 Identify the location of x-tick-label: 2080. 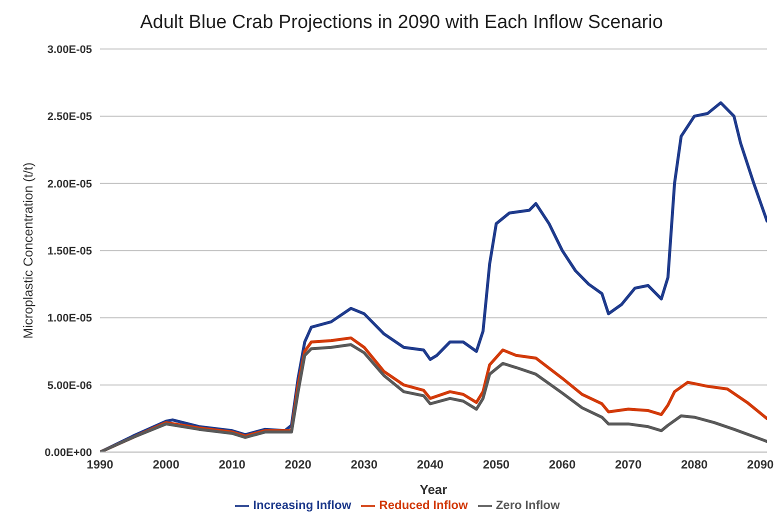
(694, 465).